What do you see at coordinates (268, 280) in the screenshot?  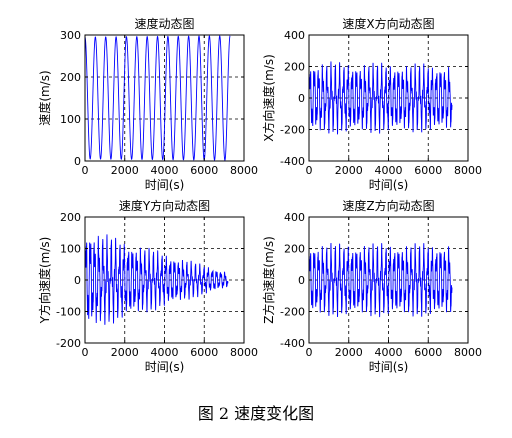 I see `y-axis-label: Z方向速度(m/s)` at bounding box center [268, 280].